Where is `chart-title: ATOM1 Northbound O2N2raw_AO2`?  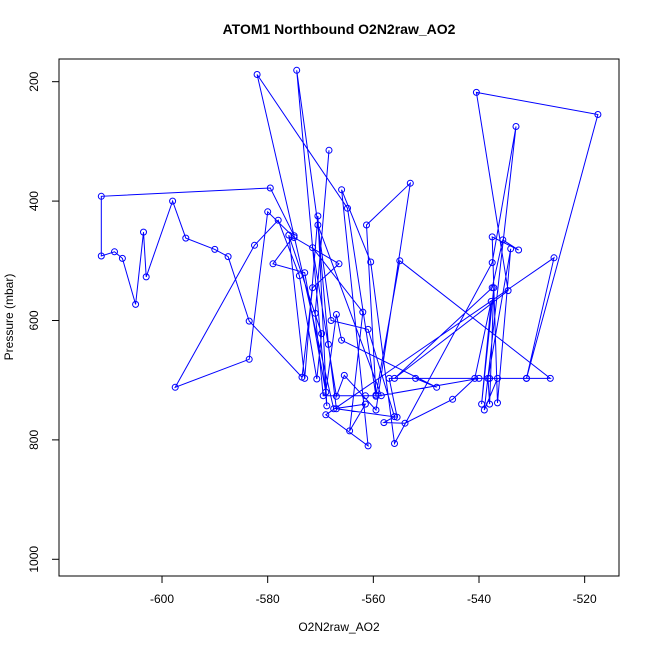 chart-title: ATOM1 Northbound O2N2raw_AO2 is located at coordinates (339, 29).